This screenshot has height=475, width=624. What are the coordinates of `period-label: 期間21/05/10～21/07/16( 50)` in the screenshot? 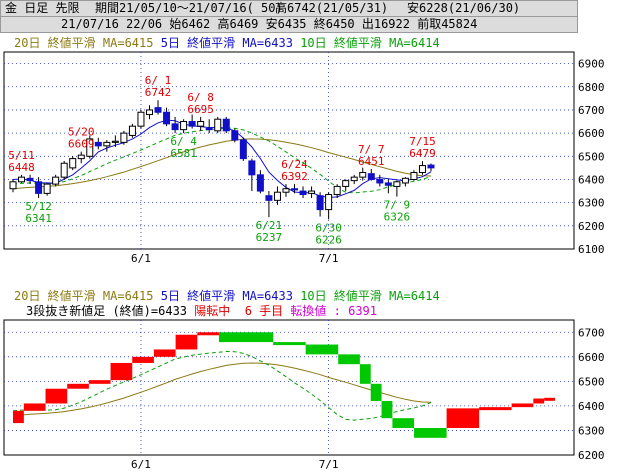 It's located at (189, 8).